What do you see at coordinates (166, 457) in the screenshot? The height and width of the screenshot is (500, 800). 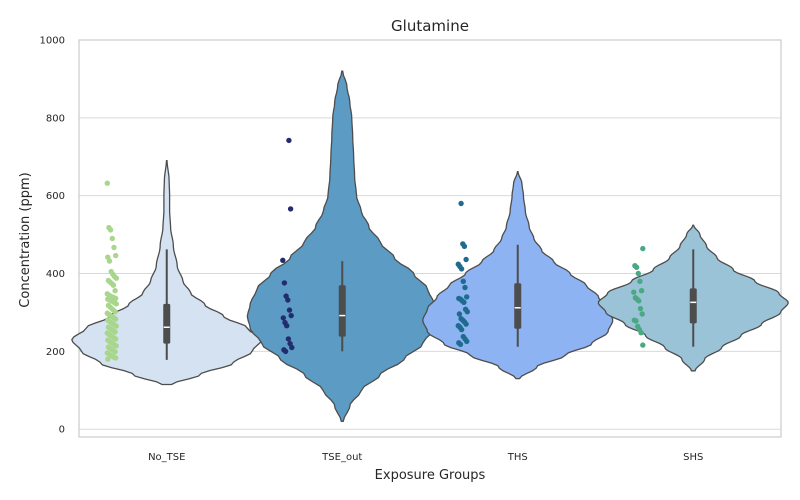 I see `x-tick-label: No_TSE` at bounding box center [166, 457].